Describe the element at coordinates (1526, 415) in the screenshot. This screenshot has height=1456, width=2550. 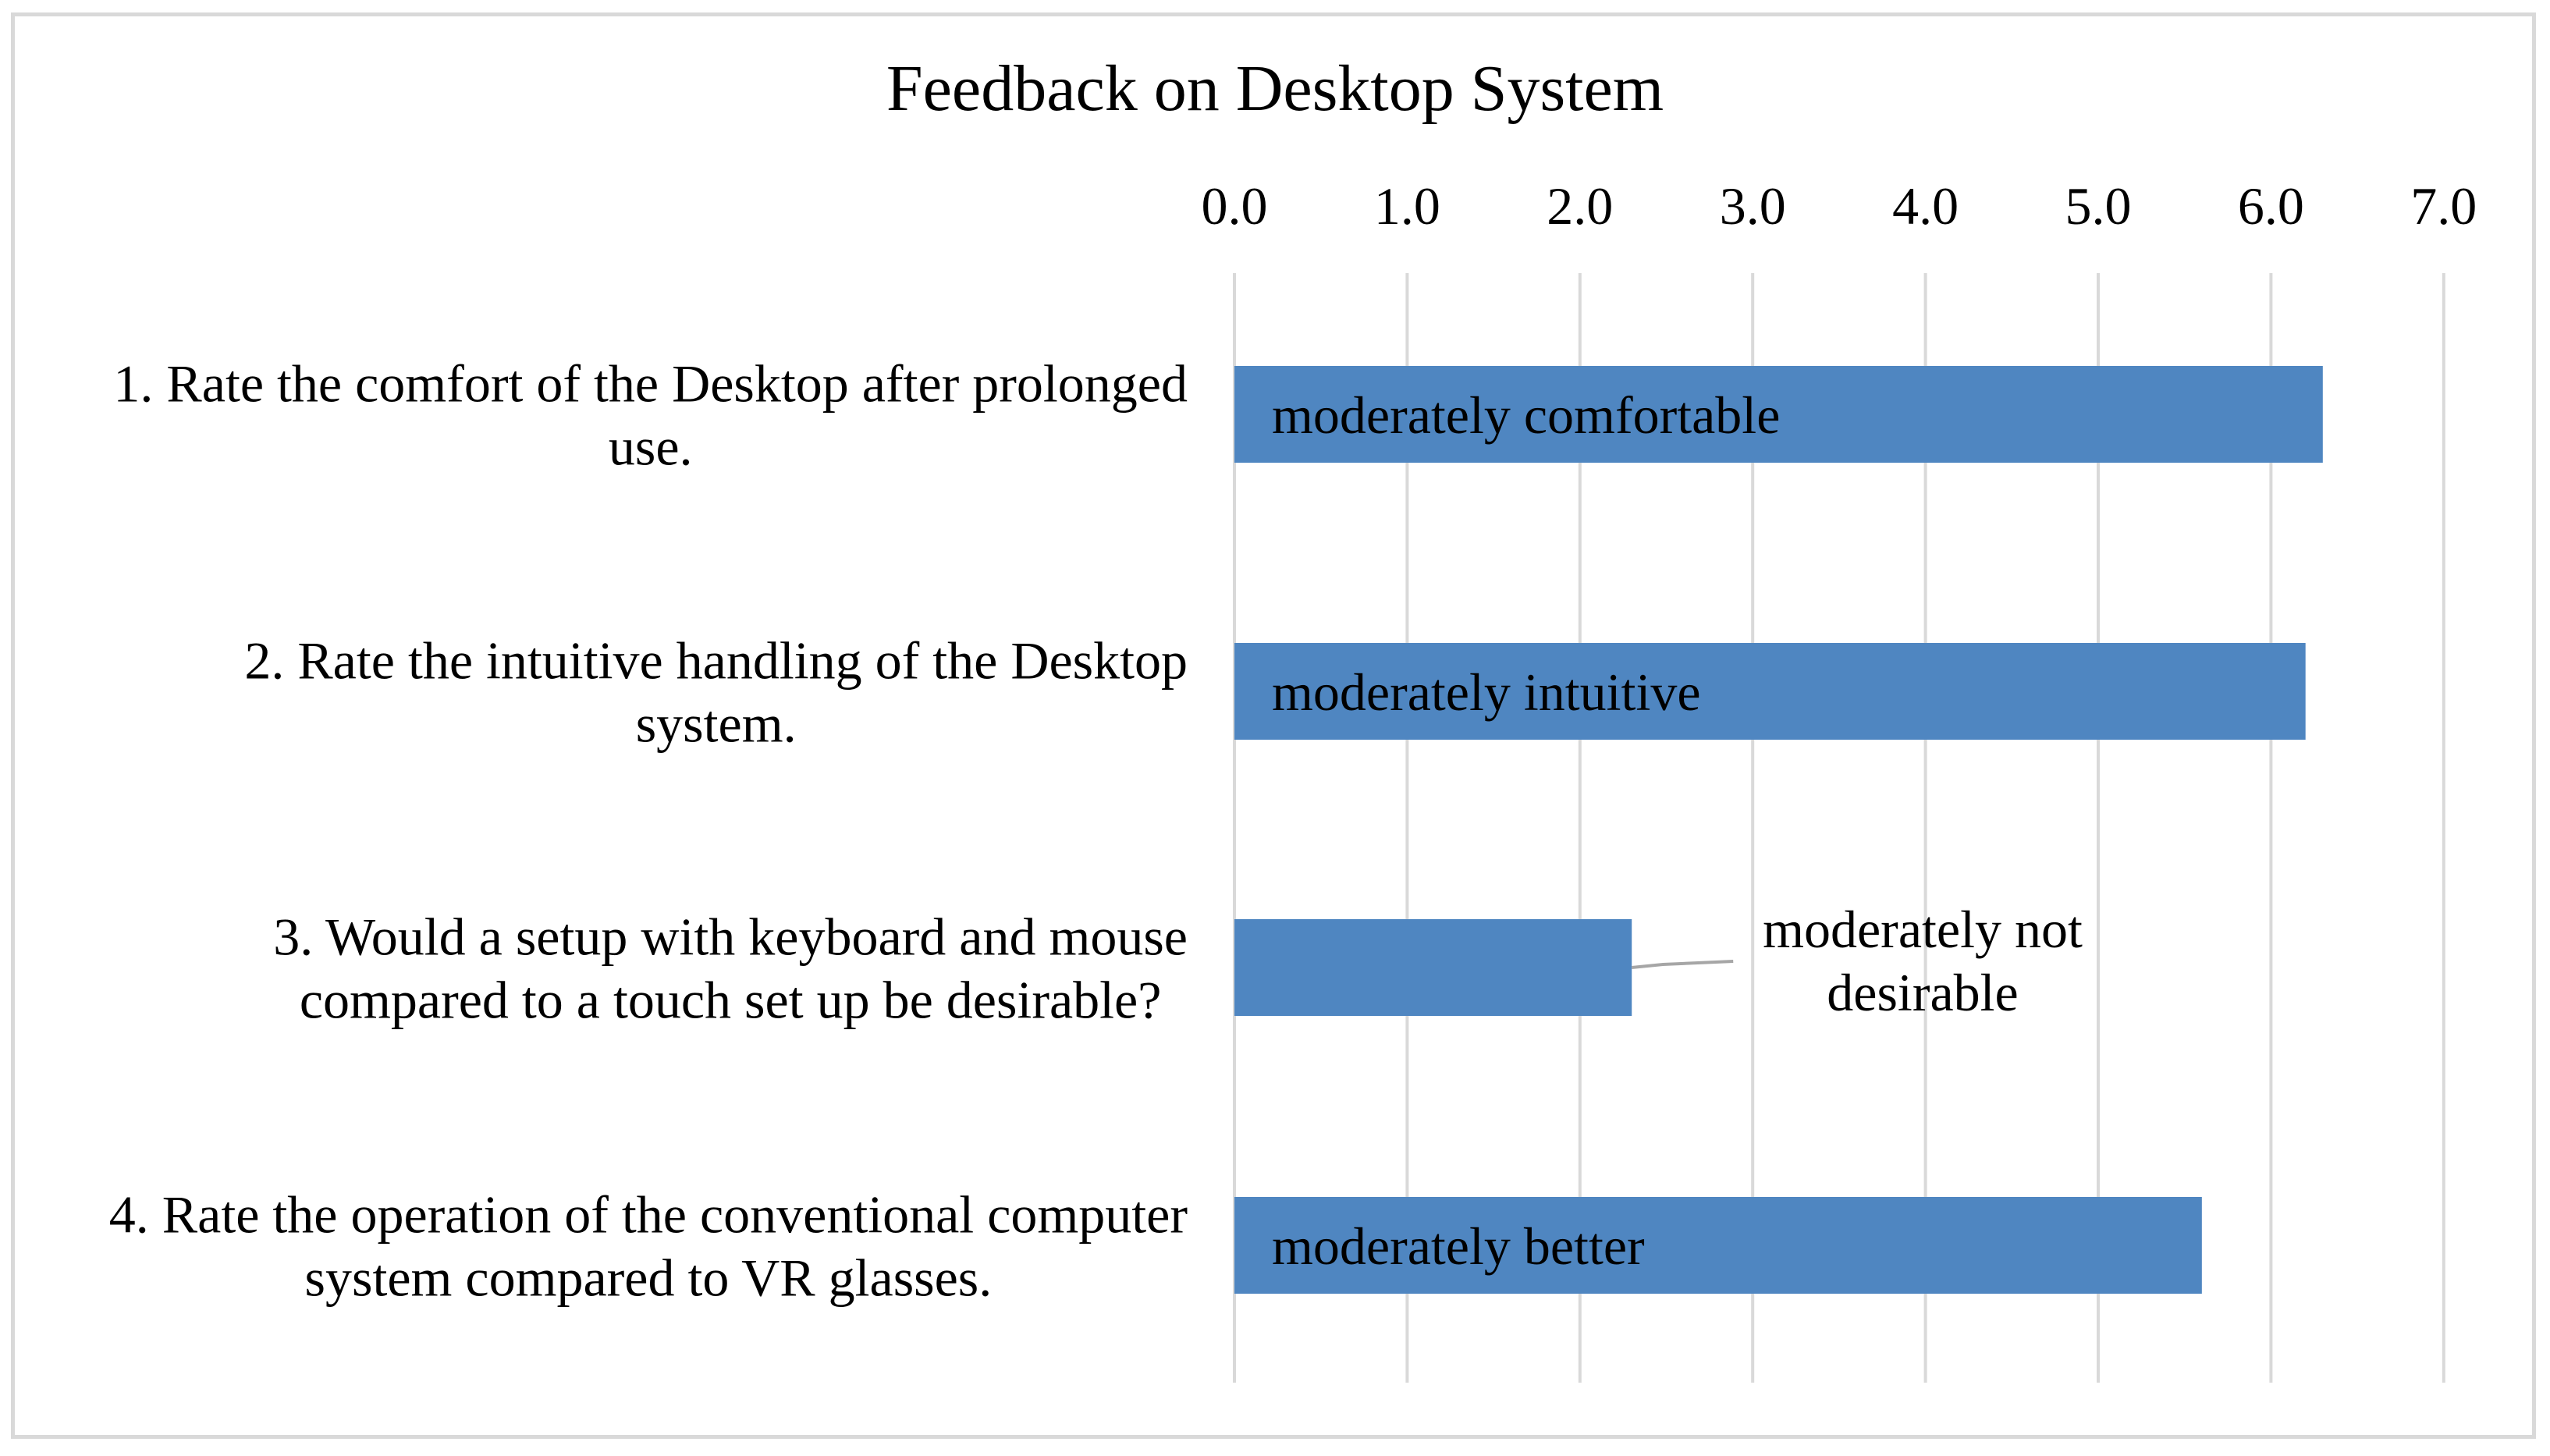
I see `data-label: moderately comfortable` at that location.